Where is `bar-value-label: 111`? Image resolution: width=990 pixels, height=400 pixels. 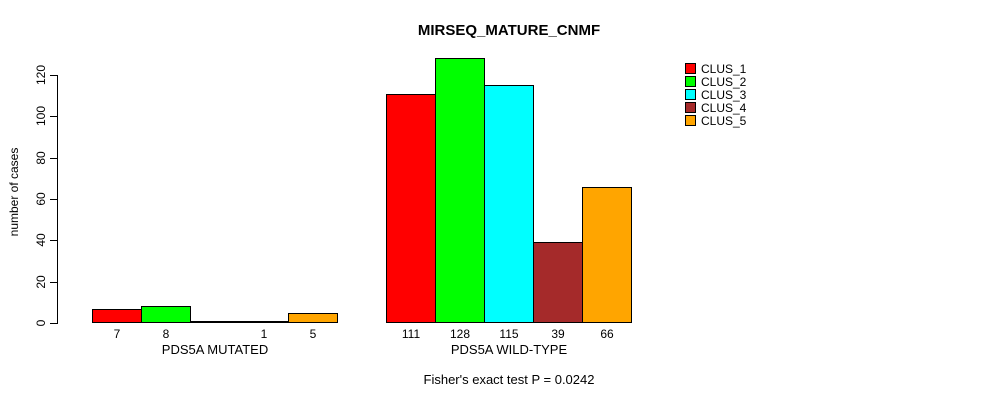
bar-value-label: 111 is located at coordinates (411, 334).